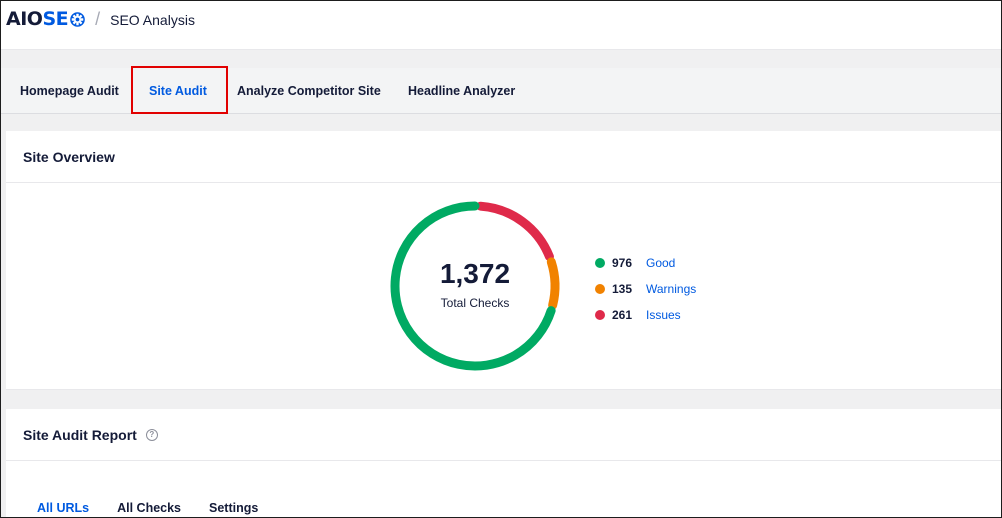 The width and height of the screenshot is (1002, 518). I want to click on legend-item-warnings: 135 Warnings, so click(644, 289).